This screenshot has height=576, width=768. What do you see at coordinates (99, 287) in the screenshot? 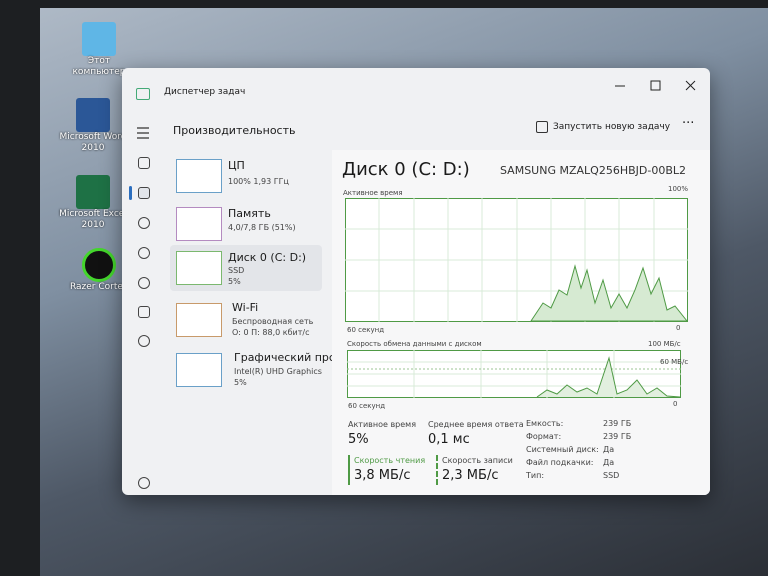
I see `icon-label: Razer Cortex` at bounding box center [99, 287].